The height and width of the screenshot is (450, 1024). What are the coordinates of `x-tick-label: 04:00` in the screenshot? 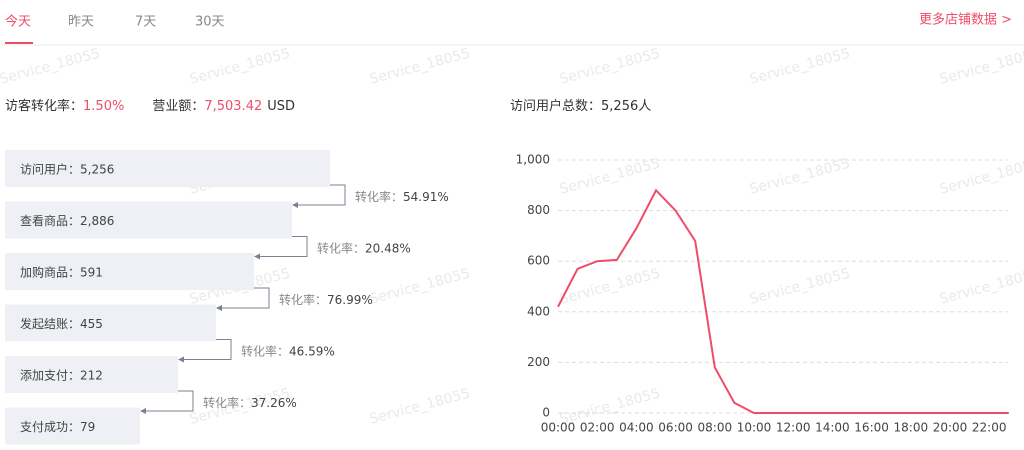 It's located at (636, 428).